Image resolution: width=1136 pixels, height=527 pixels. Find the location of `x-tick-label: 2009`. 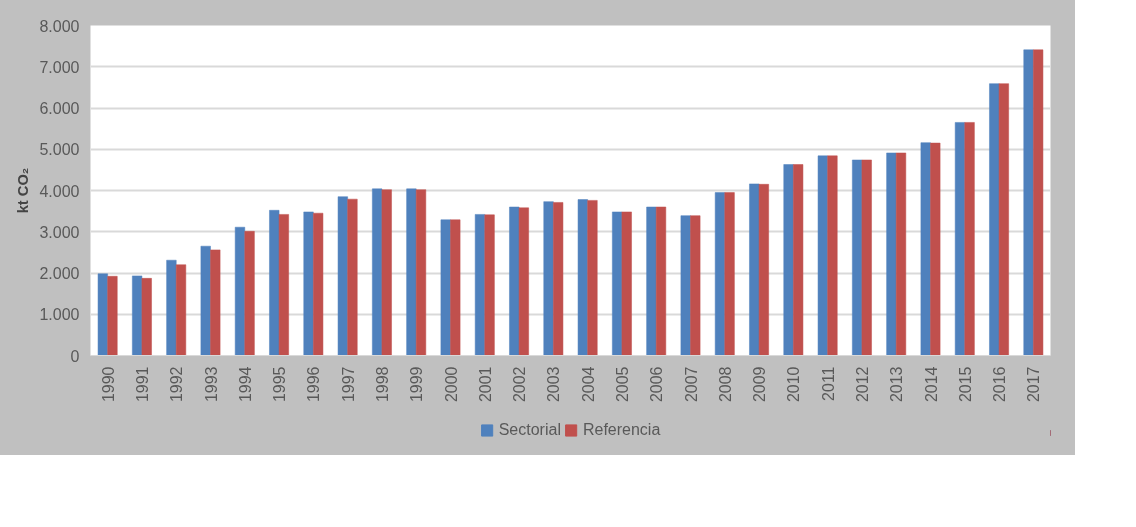

x-tick-label: 2009 is located at coordinates (760, 384).